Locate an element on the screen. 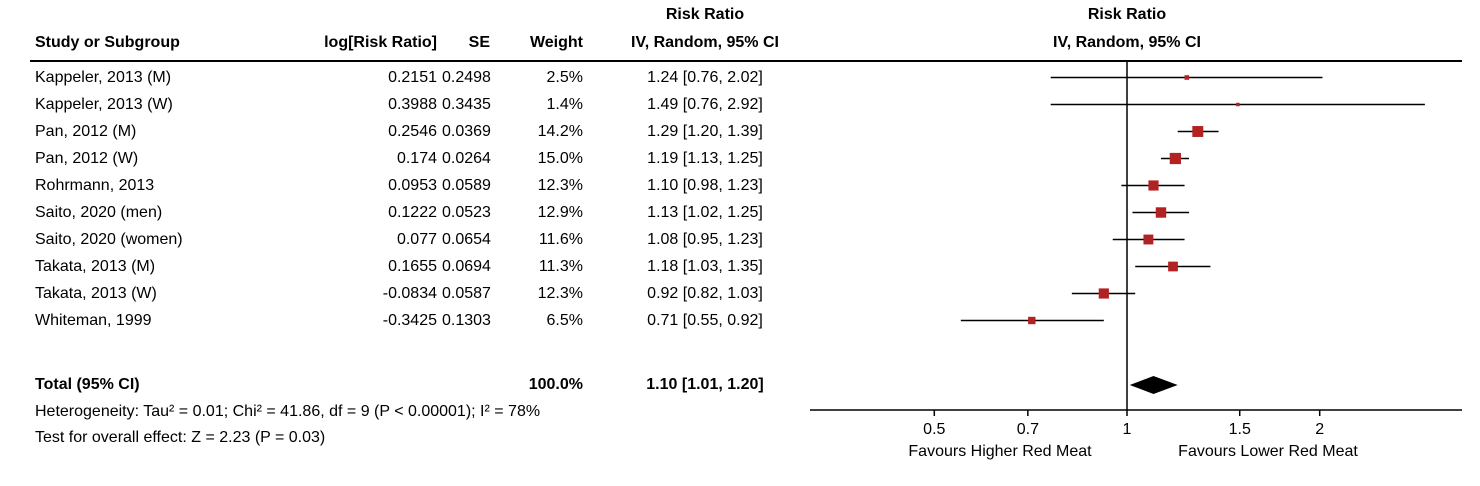  se-value: 0.0694 is located at coordinates (466, 266).